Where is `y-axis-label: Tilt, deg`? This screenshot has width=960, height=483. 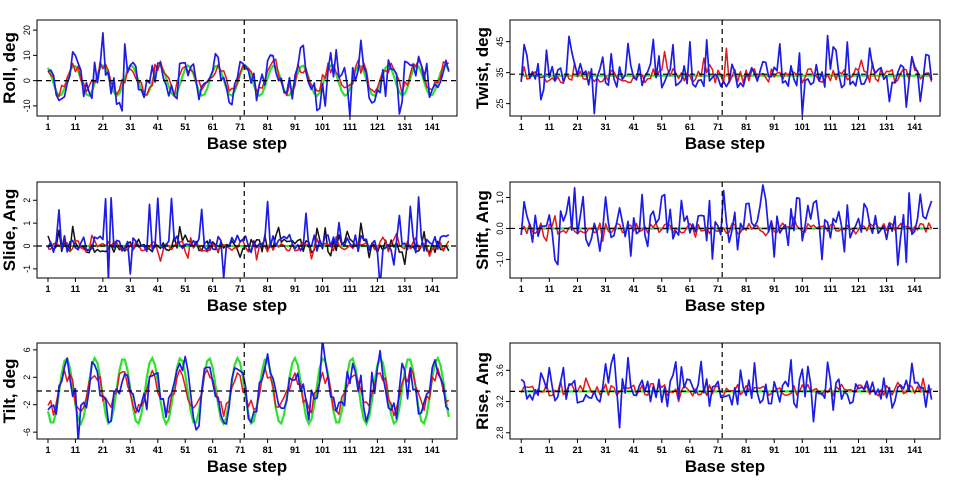
y-axis-label: Tilt, deg is located at coordinates (9, 391).